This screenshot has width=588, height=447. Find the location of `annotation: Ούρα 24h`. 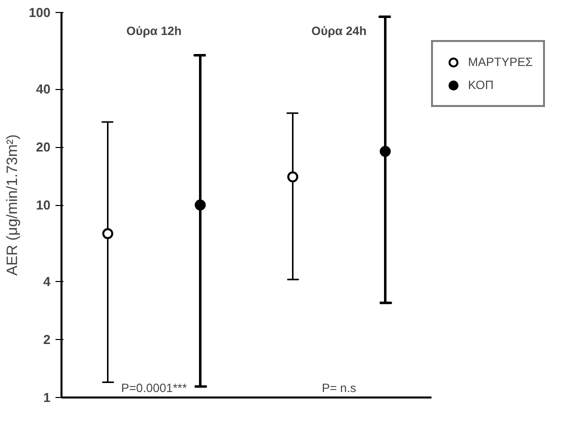

annotation: Ούρα 24h is located at coordinates (339, 31).